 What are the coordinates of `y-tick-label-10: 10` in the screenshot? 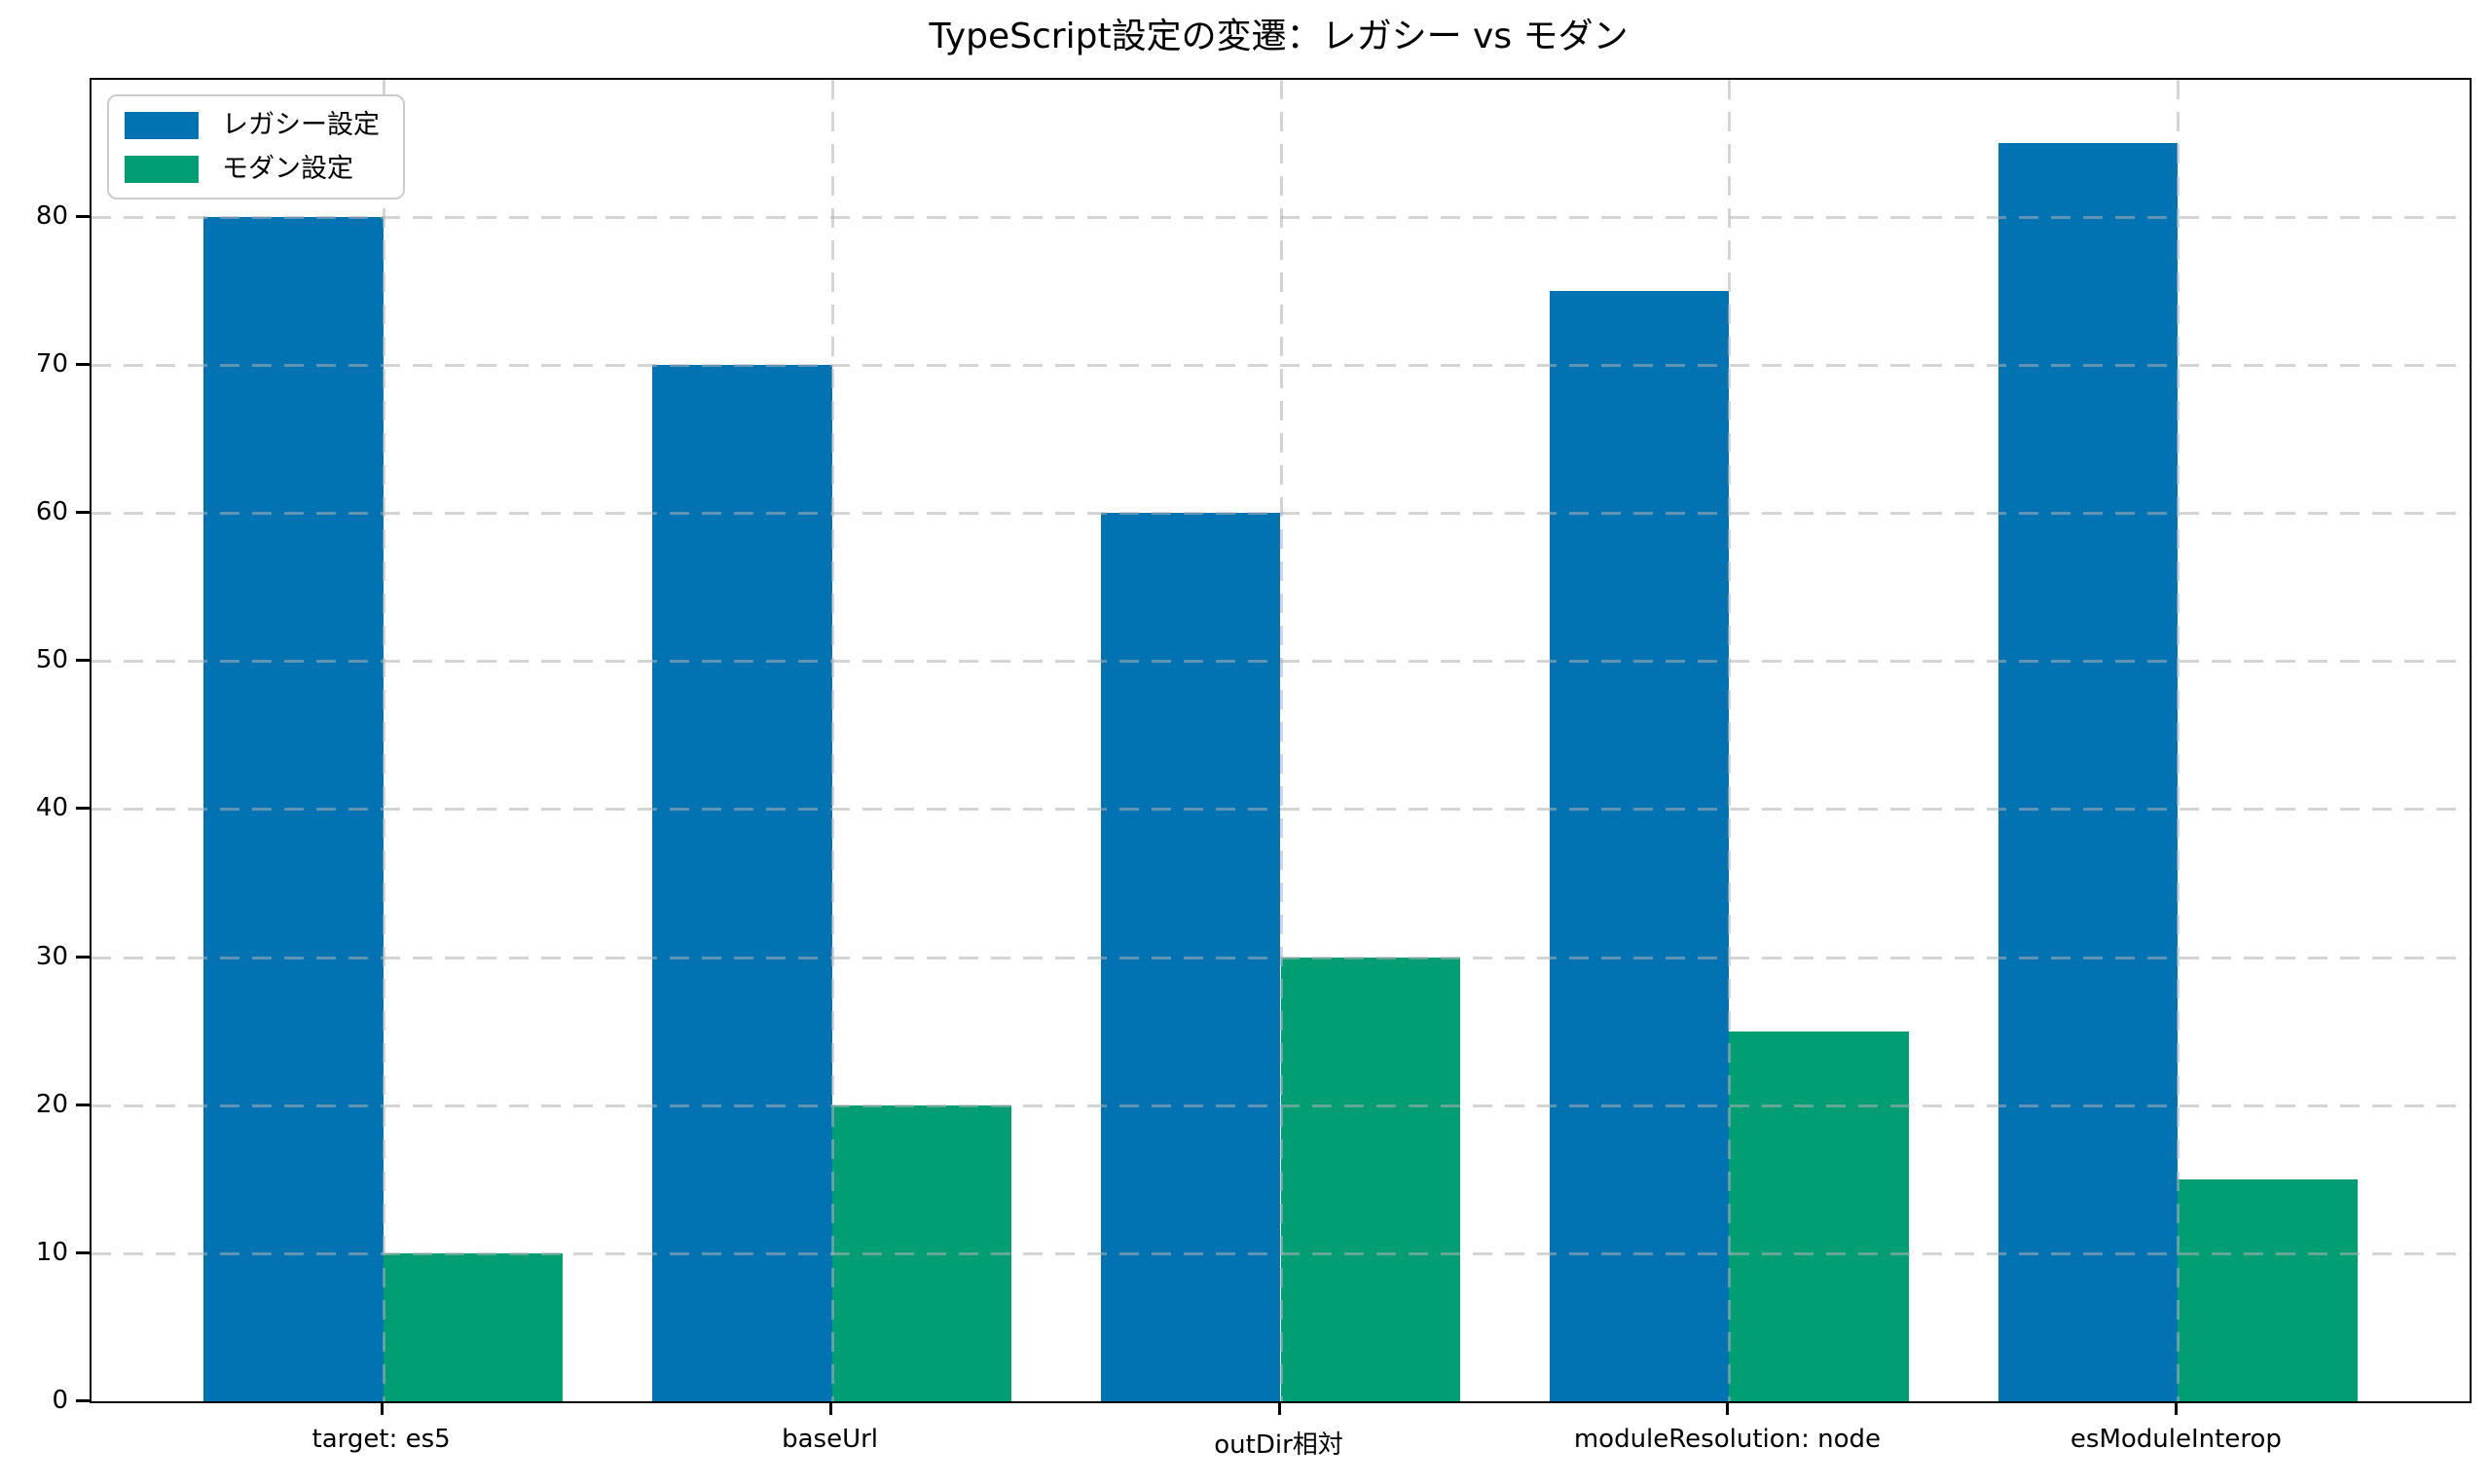 It's located at (51, 1252).